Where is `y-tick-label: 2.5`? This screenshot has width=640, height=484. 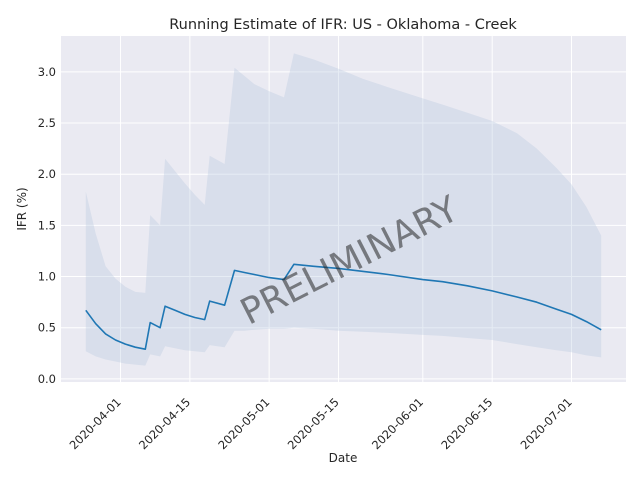 y-tick-label: 2.5 is located at coordinates (47, 123).